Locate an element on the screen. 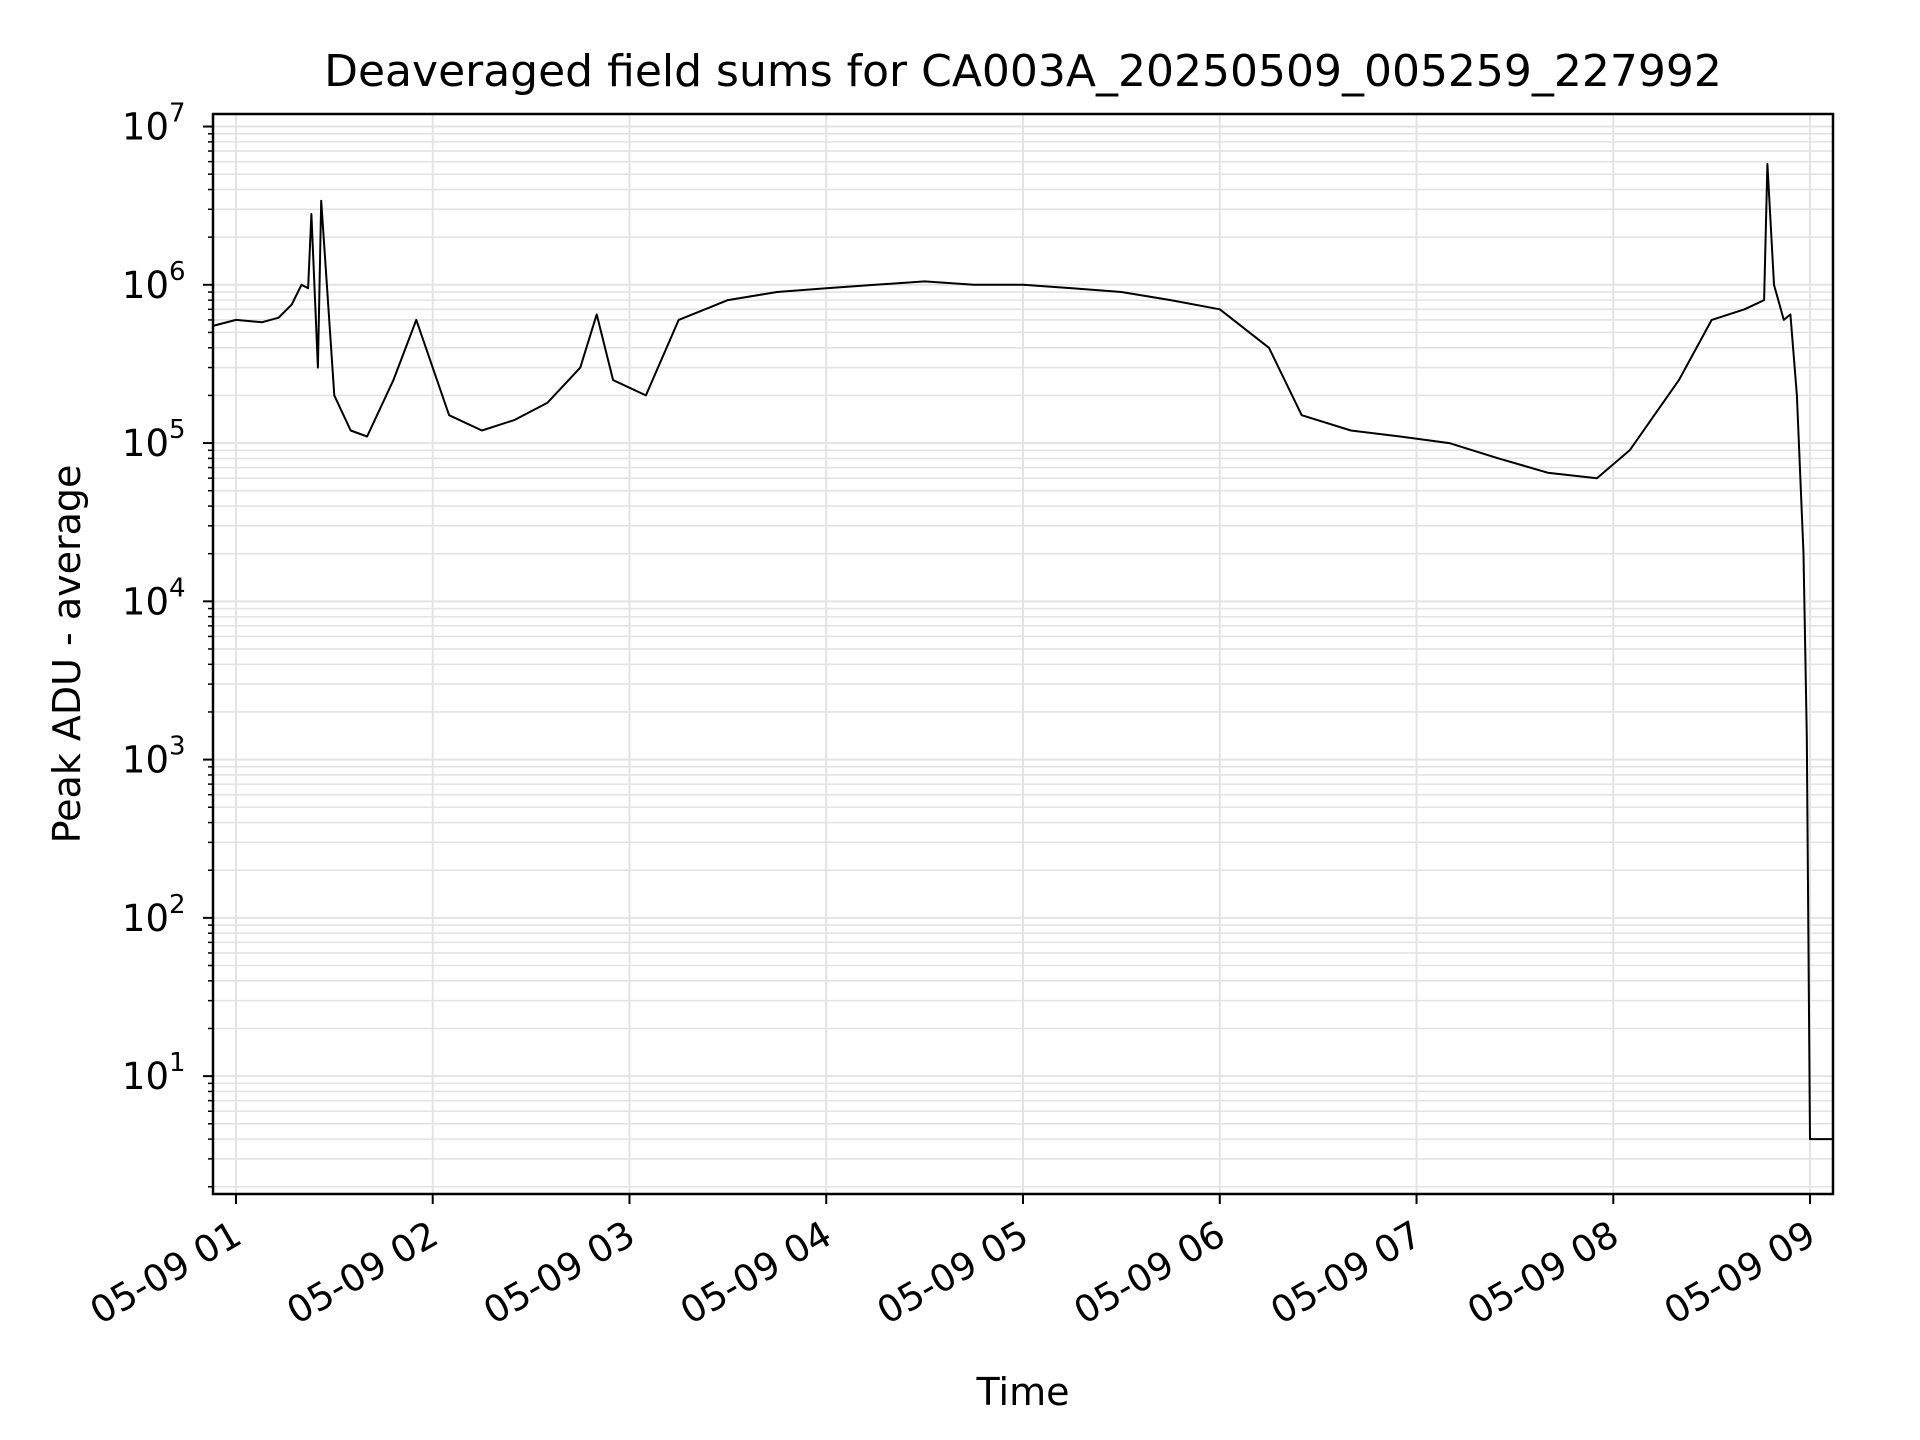 The height and width of the screenshot is (1440, 1920). y-tick-label: 10⁵ is located at coordinates (154, 440).